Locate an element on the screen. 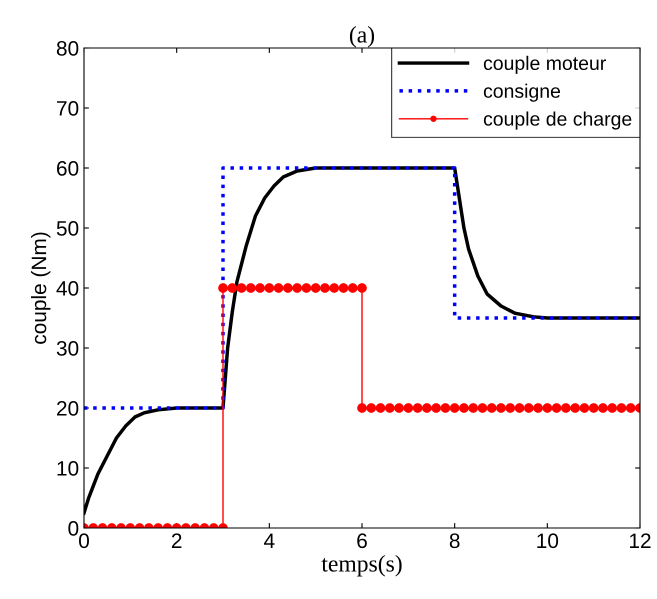 The height and width of the screenshot is (599, 657). x-tick-label: 8 is located at coordinates (455, 540).